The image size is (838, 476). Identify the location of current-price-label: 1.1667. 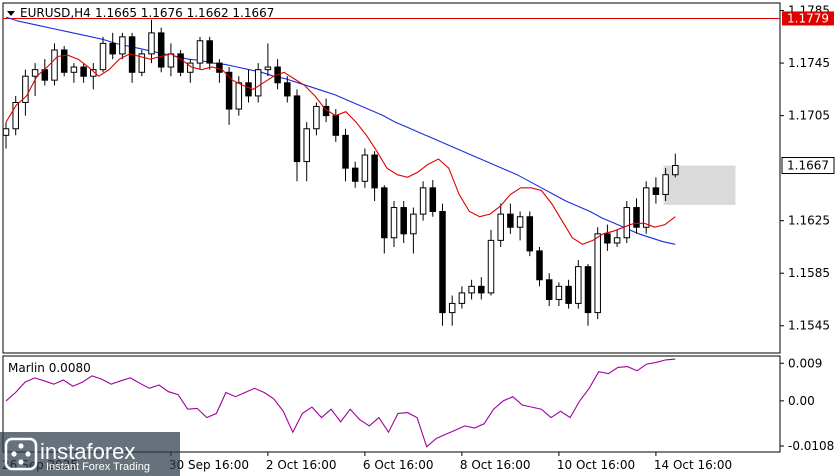
(808, 166).